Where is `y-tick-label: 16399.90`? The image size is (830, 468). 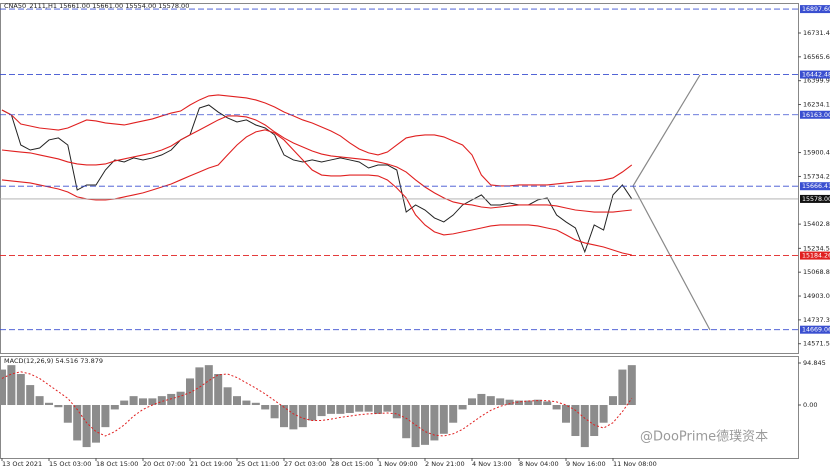
y-tick-label: 16399.90 is located at coordinates (816, 81).